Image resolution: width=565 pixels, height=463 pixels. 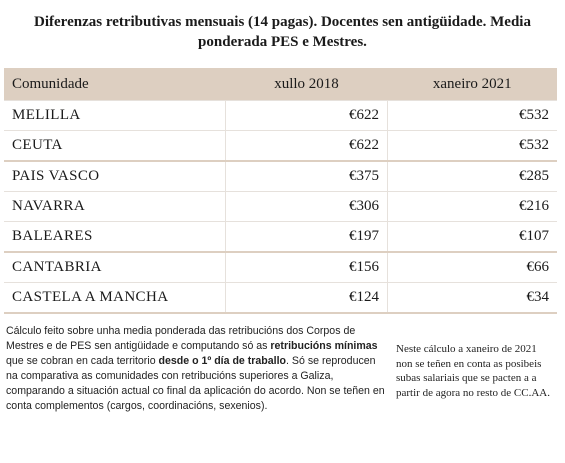 What do you see at coordinates (472, 267) in the screenshot?
I see `jan2021-cell: €66` at bounding box center [472, 267].